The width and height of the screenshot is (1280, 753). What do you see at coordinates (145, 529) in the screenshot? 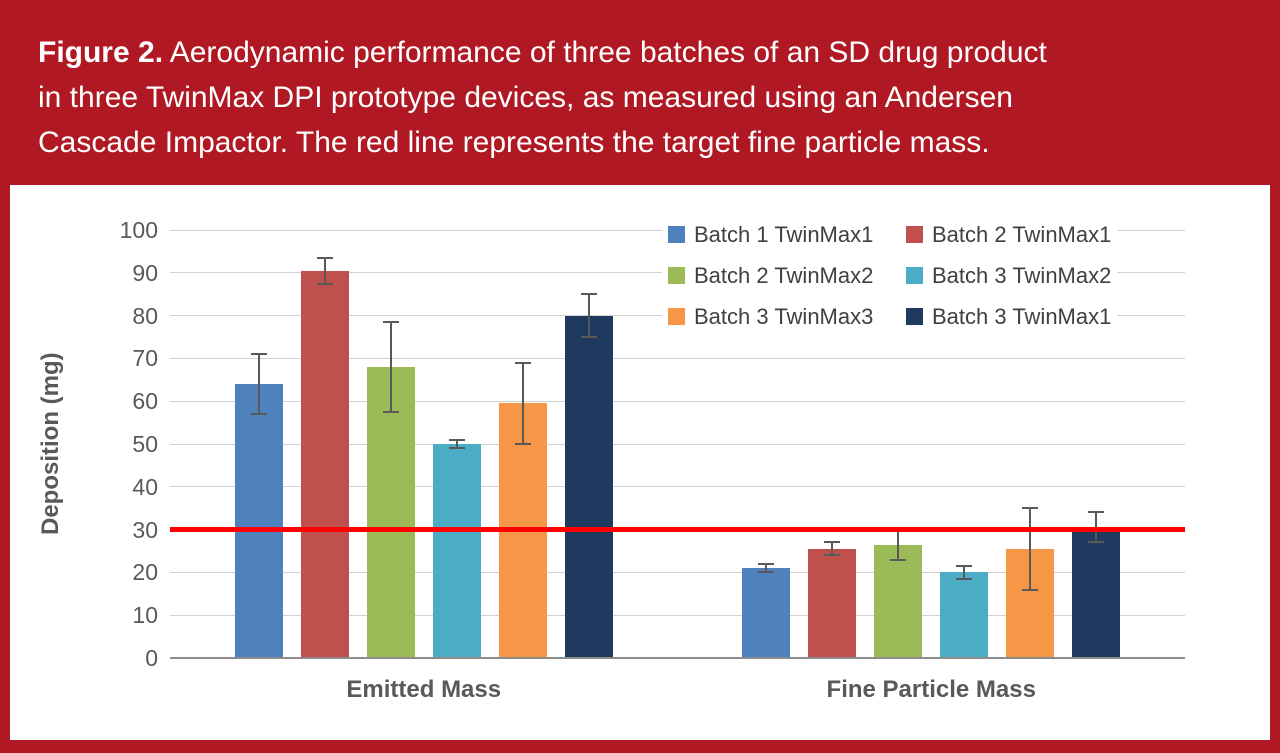
I see `y-tick-label: 30` at bounding box center [145, 529].